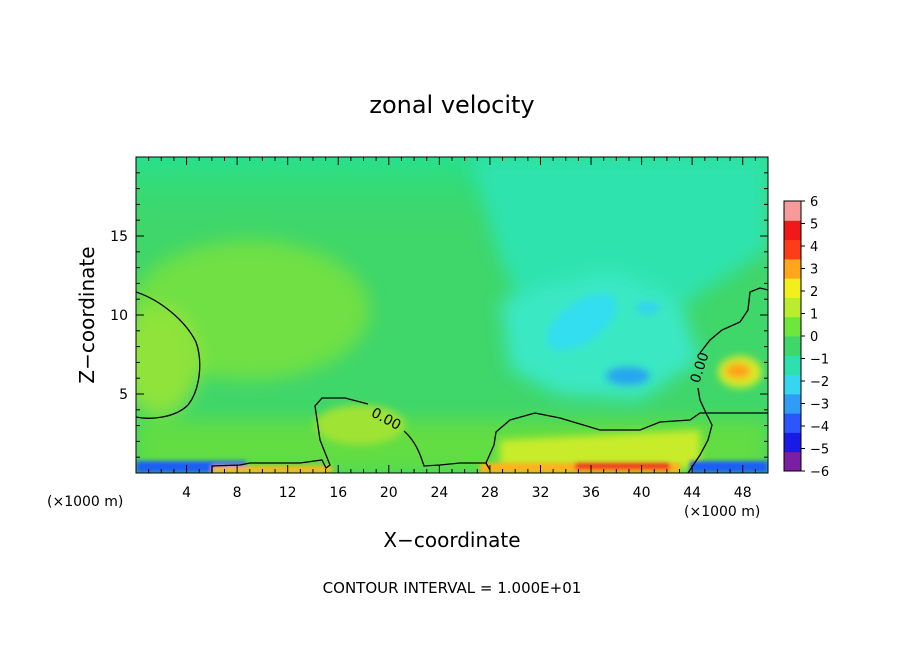 Image resolution: width=904 pixels, height=654 pixels. Describe the element at coordinates (288, 493) in the screenshot. I see `x-tick-label: 12` at that location.